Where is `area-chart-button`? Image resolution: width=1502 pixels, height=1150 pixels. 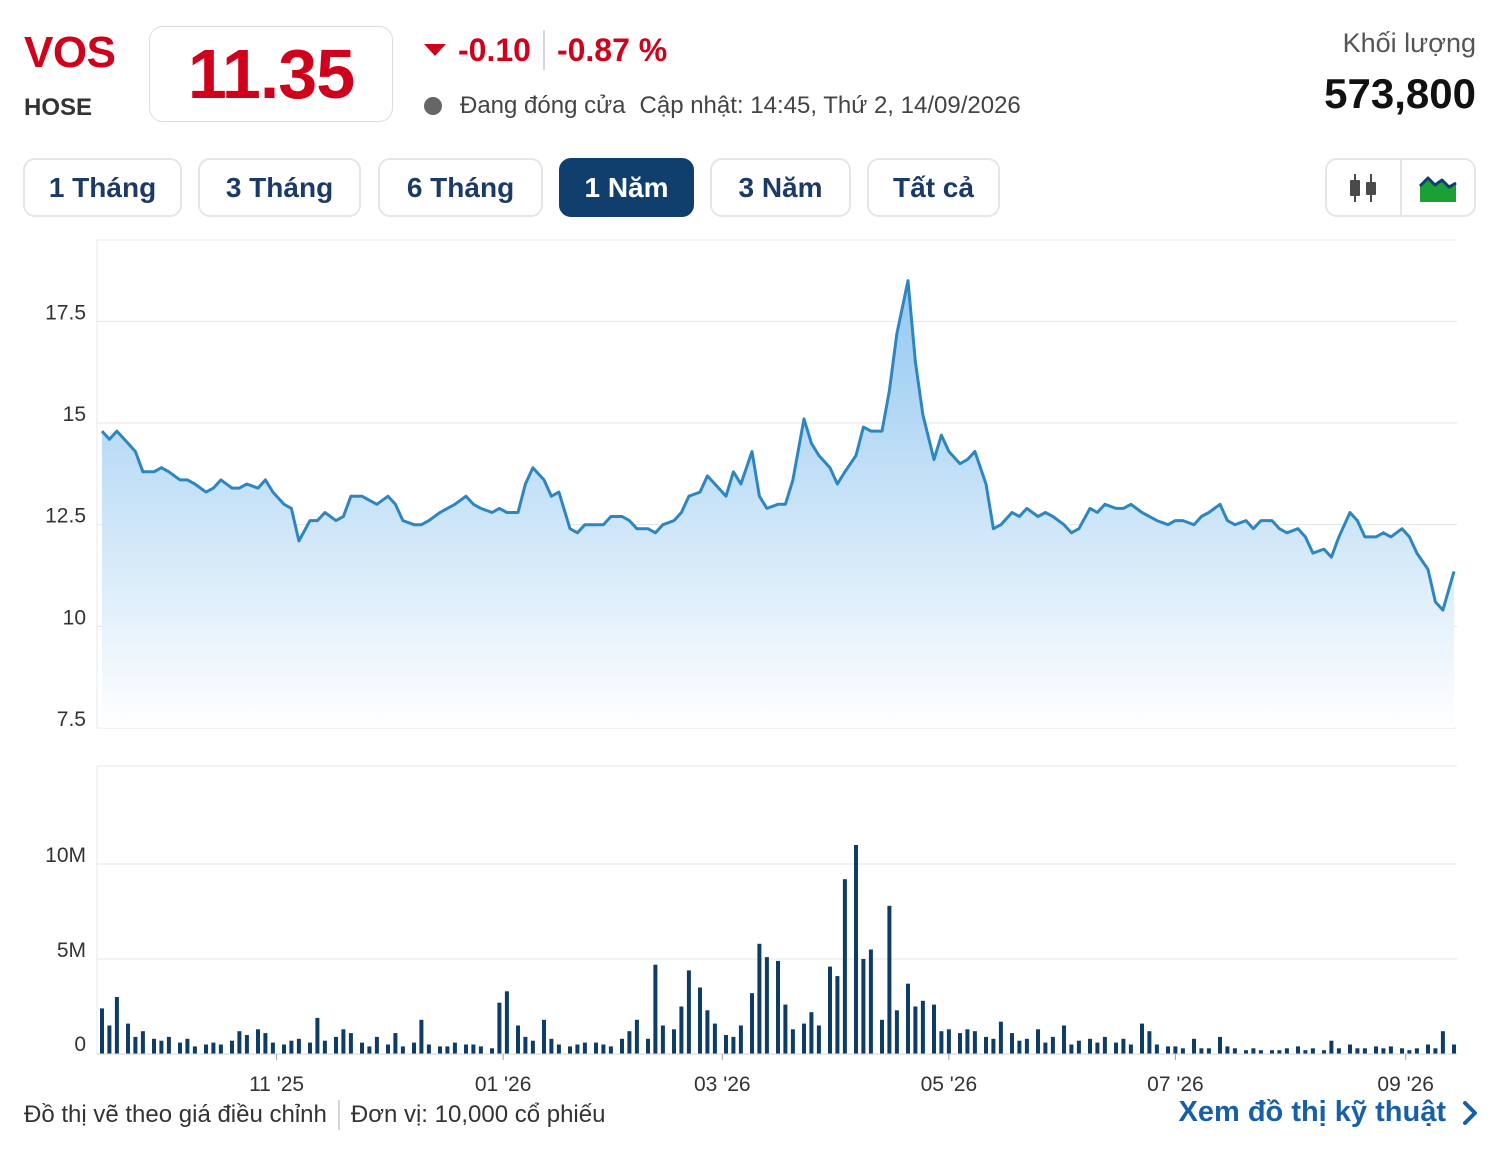
area-chart-button is located at coordinates (1437, 187).